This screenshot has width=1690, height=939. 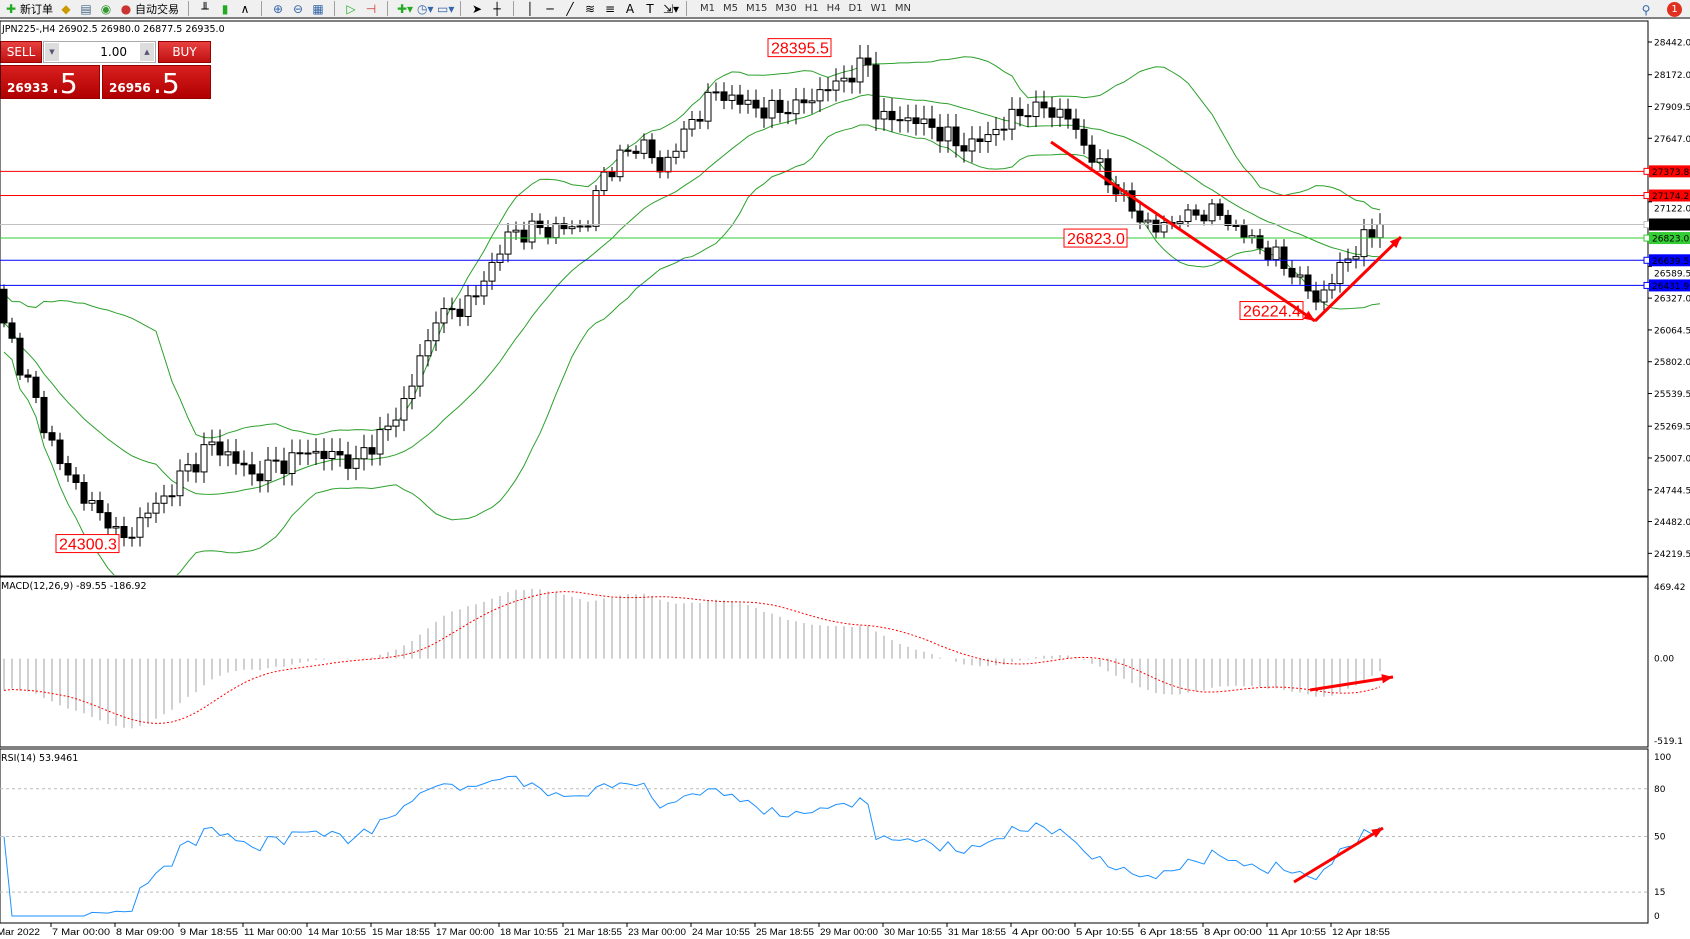 What do you see at coordinates (570, 8) in the screenshot?
I see `trendline-icon: ╱` at bounding box center [570, 8].